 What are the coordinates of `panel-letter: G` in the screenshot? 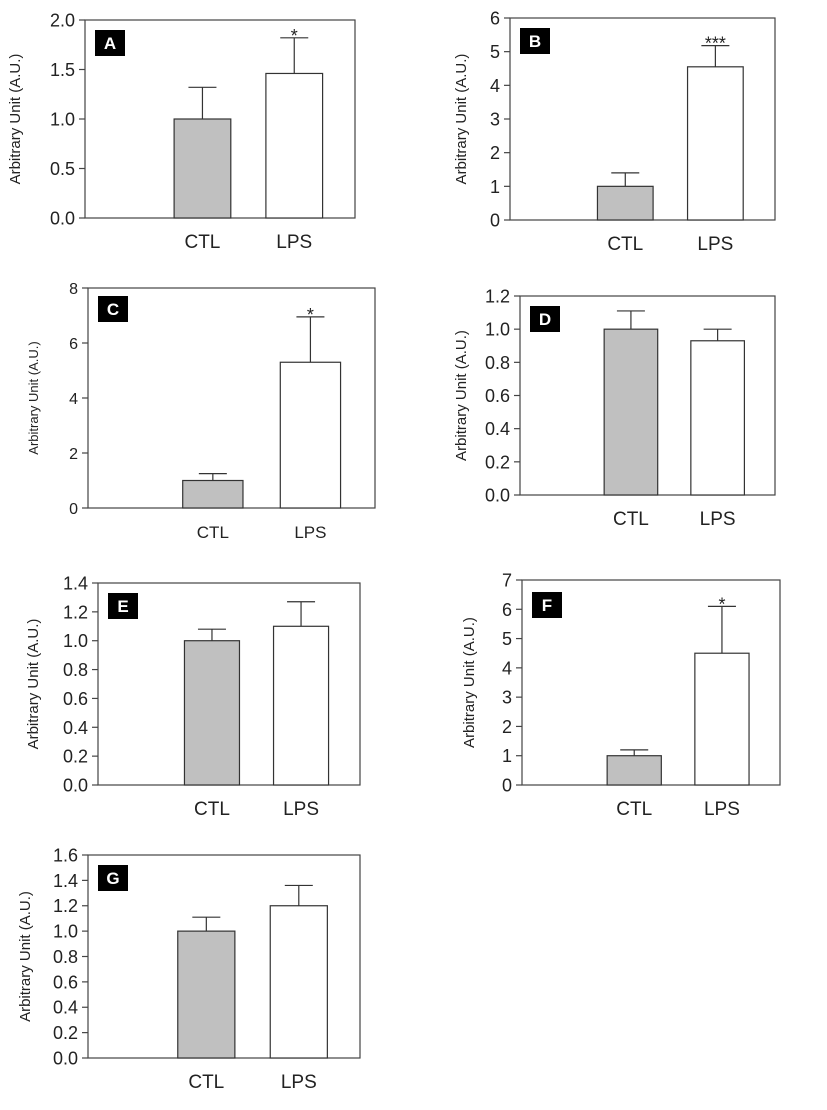 It's located at (112, 878).